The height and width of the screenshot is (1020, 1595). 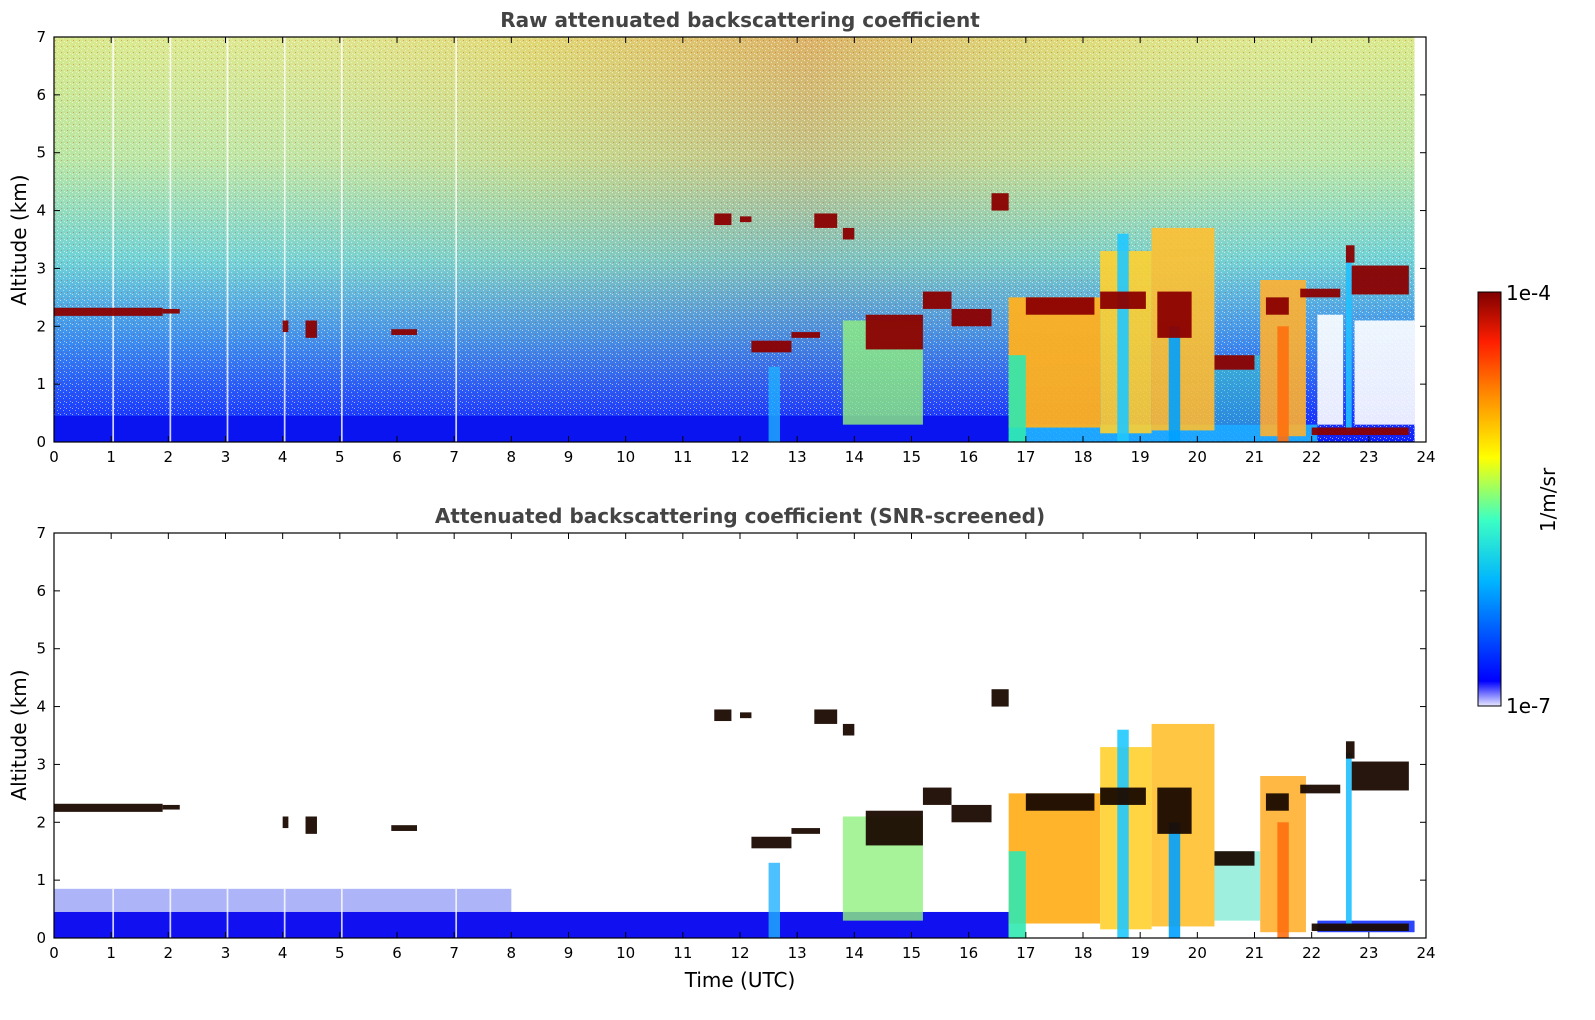 I want to click on x-axis-label: Time (UTC), so click(x=740, y=980).